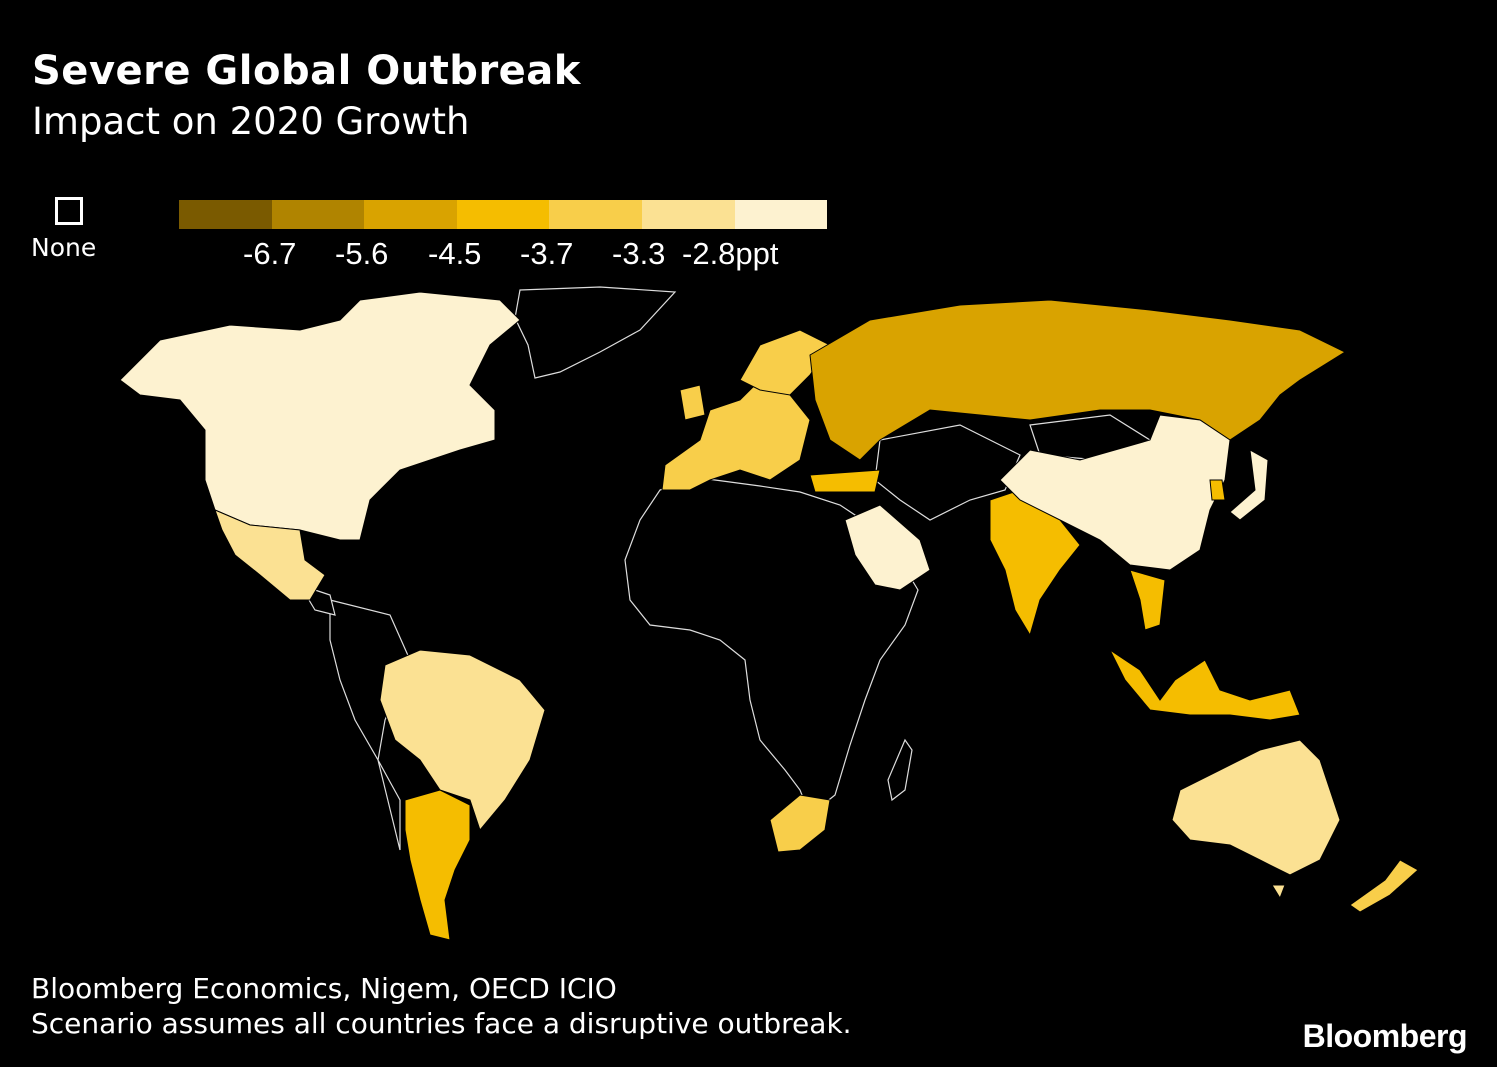 The width and height of the screenshot is (1497, 1067). What do you see at coordinates (1385, 1036) in the screenshot?
I see `bloomberg-logo: Bloomberg` at bounding box center [1385, 1036].